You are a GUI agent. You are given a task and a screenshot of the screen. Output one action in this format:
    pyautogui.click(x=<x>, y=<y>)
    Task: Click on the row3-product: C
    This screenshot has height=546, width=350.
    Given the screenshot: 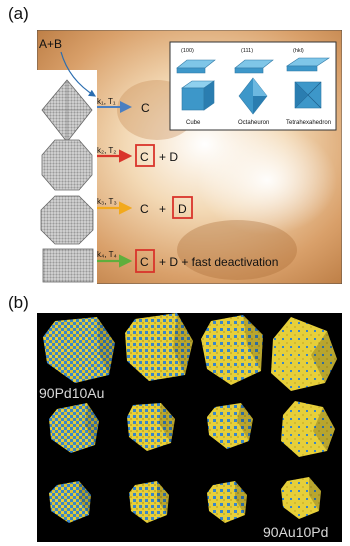 What is the action you would take?
    pyautogui.click(x=144, y=209)
    